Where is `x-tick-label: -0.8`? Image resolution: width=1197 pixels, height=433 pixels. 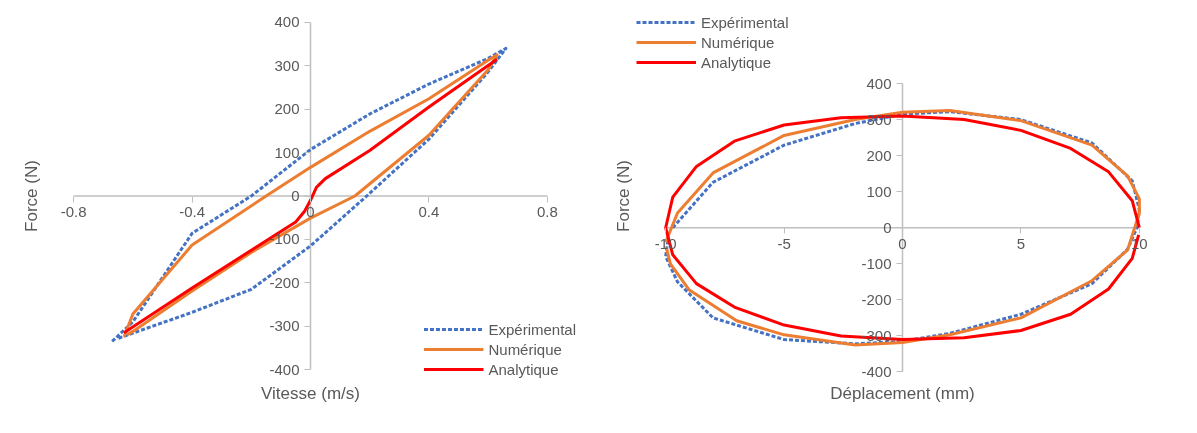 x-tick-label: -0.8 is located at coordinates (73, 211).